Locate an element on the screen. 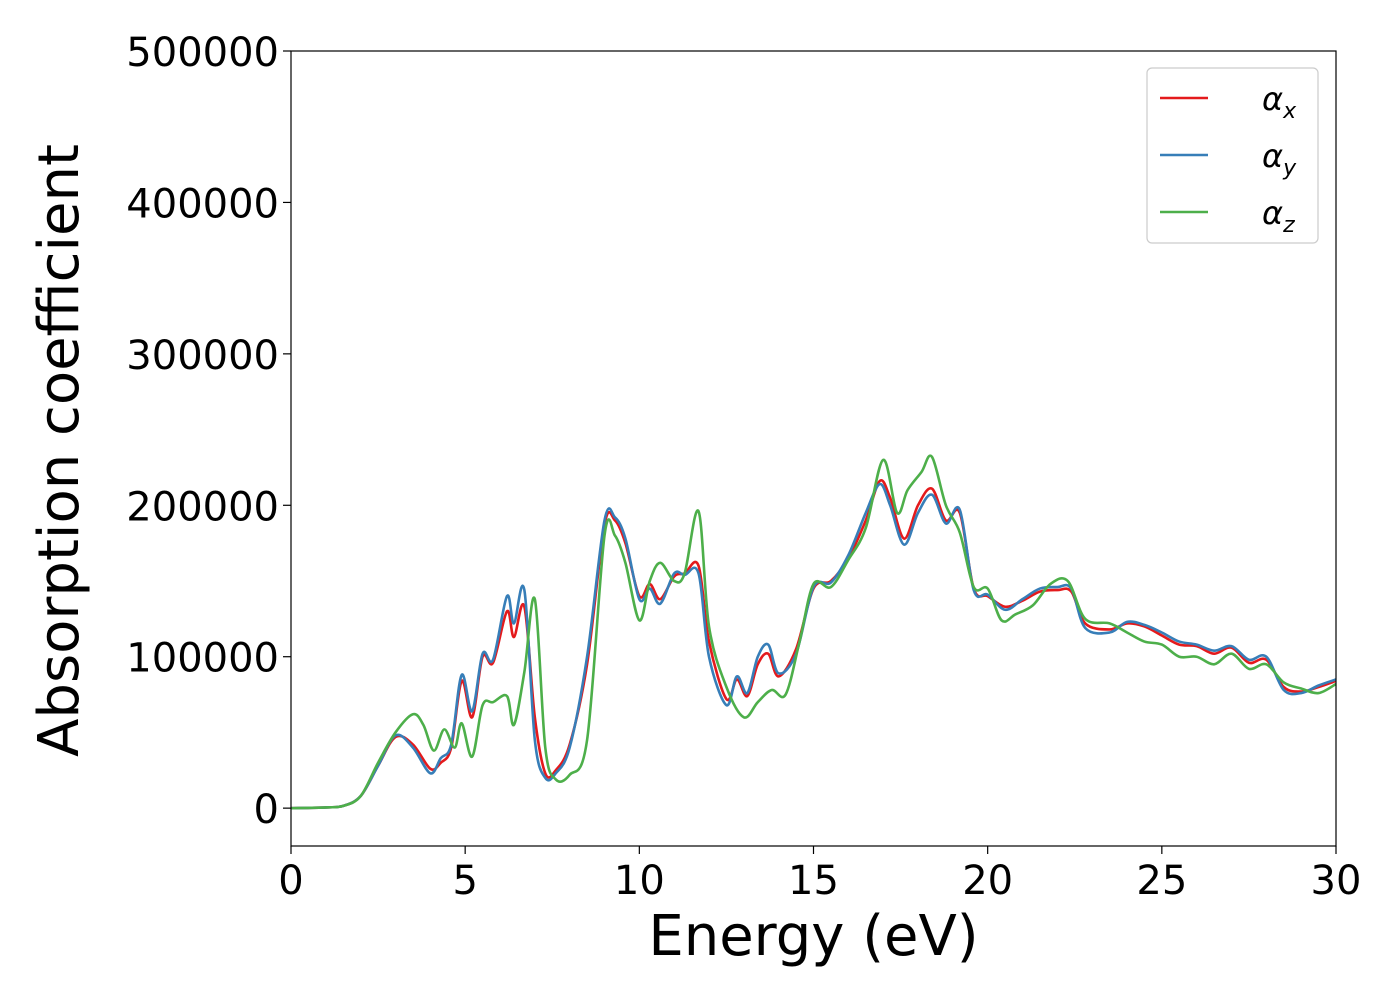 This screenshot has height=1000, width=1400. x-axis: 0 5 10 15 20 25 30 is located at coordinates (819, 875).